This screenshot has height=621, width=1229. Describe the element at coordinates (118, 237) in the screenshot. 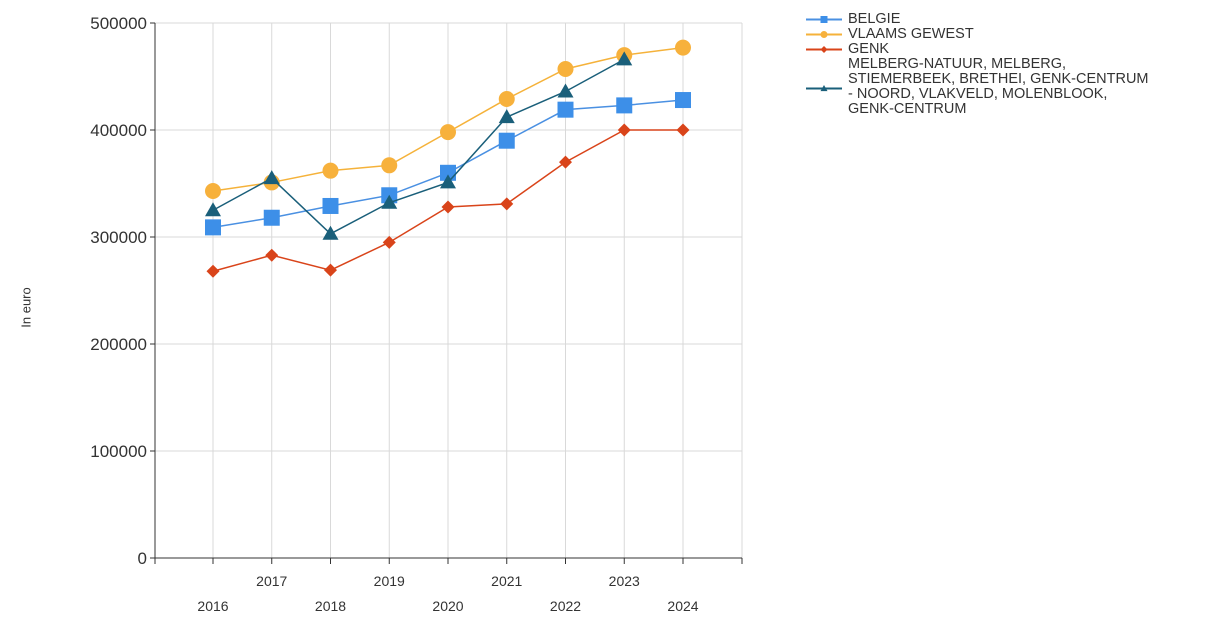

I see `y-tick-label: 300000` at that location.